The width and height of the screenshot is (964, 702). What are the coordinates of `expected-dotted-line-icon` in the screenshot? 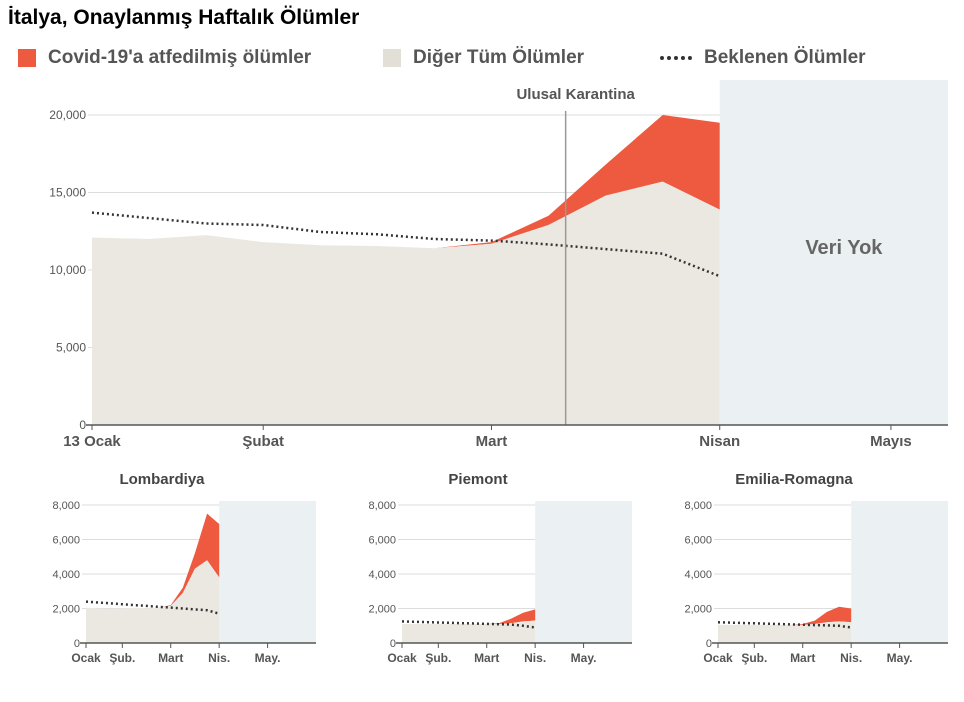 It's located at (676, 58).